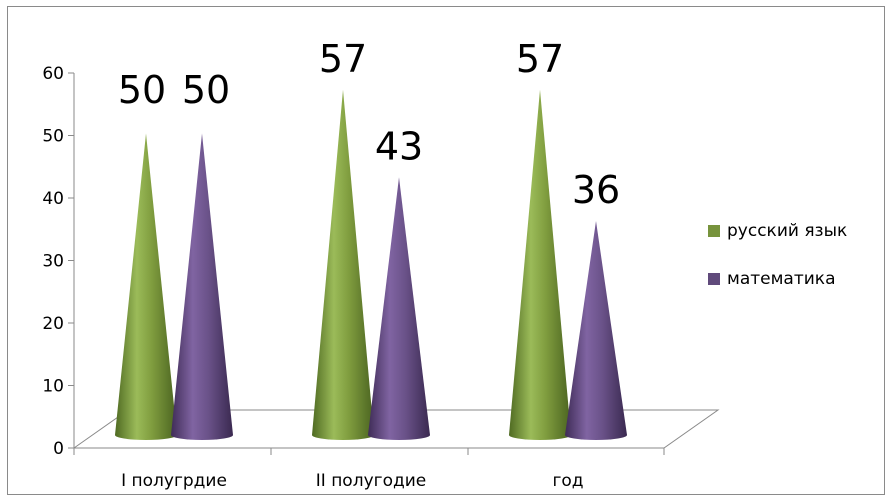  What do you see at coordinates (174, 481) in the screenshot?
I see `x-category-label: I полугрдие` at bounding box center [174, 481].